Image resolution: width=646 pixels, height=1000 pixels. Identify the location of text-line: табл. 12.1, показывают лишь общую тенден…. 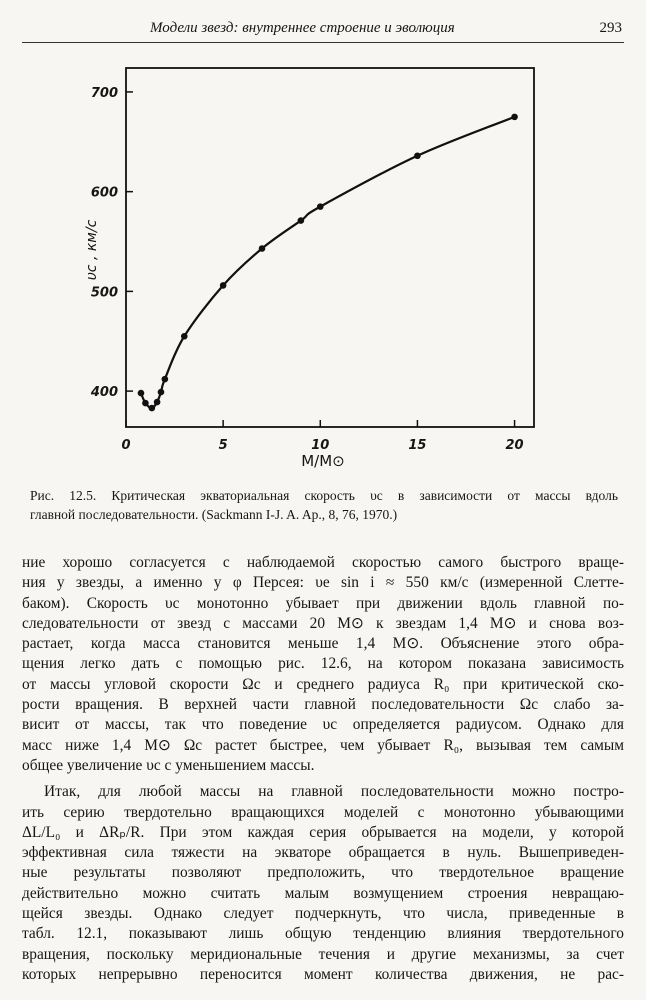
(323, 934).